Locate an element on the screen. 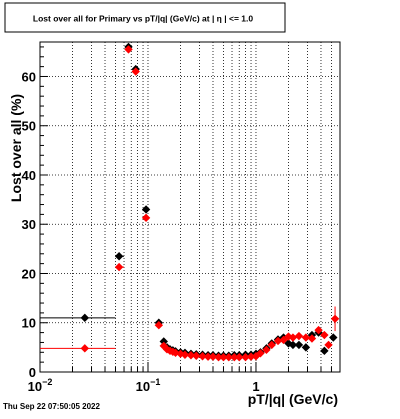 This screenshot has height=419, width=400. y-tick-label: 30 is located at coordinates (29, 224).